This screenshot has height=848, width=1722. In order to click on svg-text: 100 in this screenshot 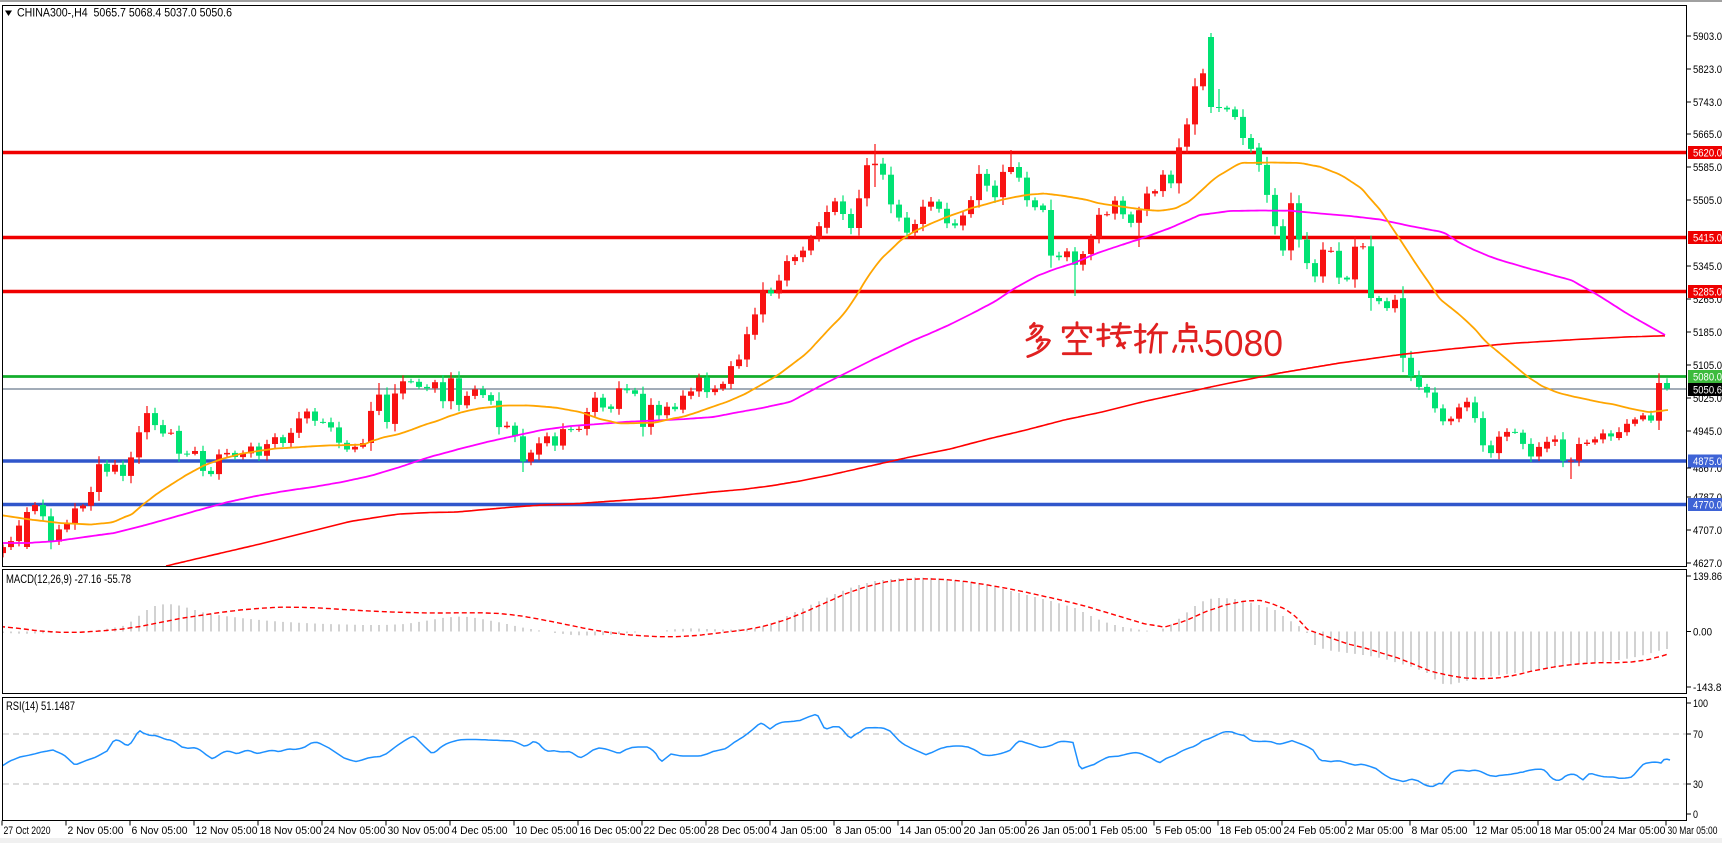, I will do `click(1700, 704)`.